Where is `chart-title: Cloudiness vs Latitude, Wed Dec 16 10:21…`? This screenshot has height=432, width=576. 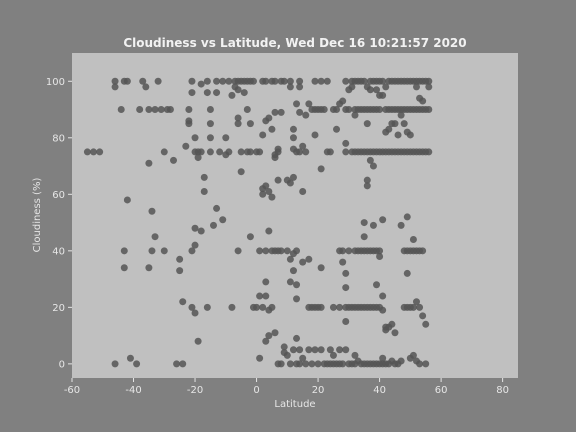 chart-title: Cloudiness vs Latitude, Wed Dec 16 10:21… is located at coordinates (294, 43).